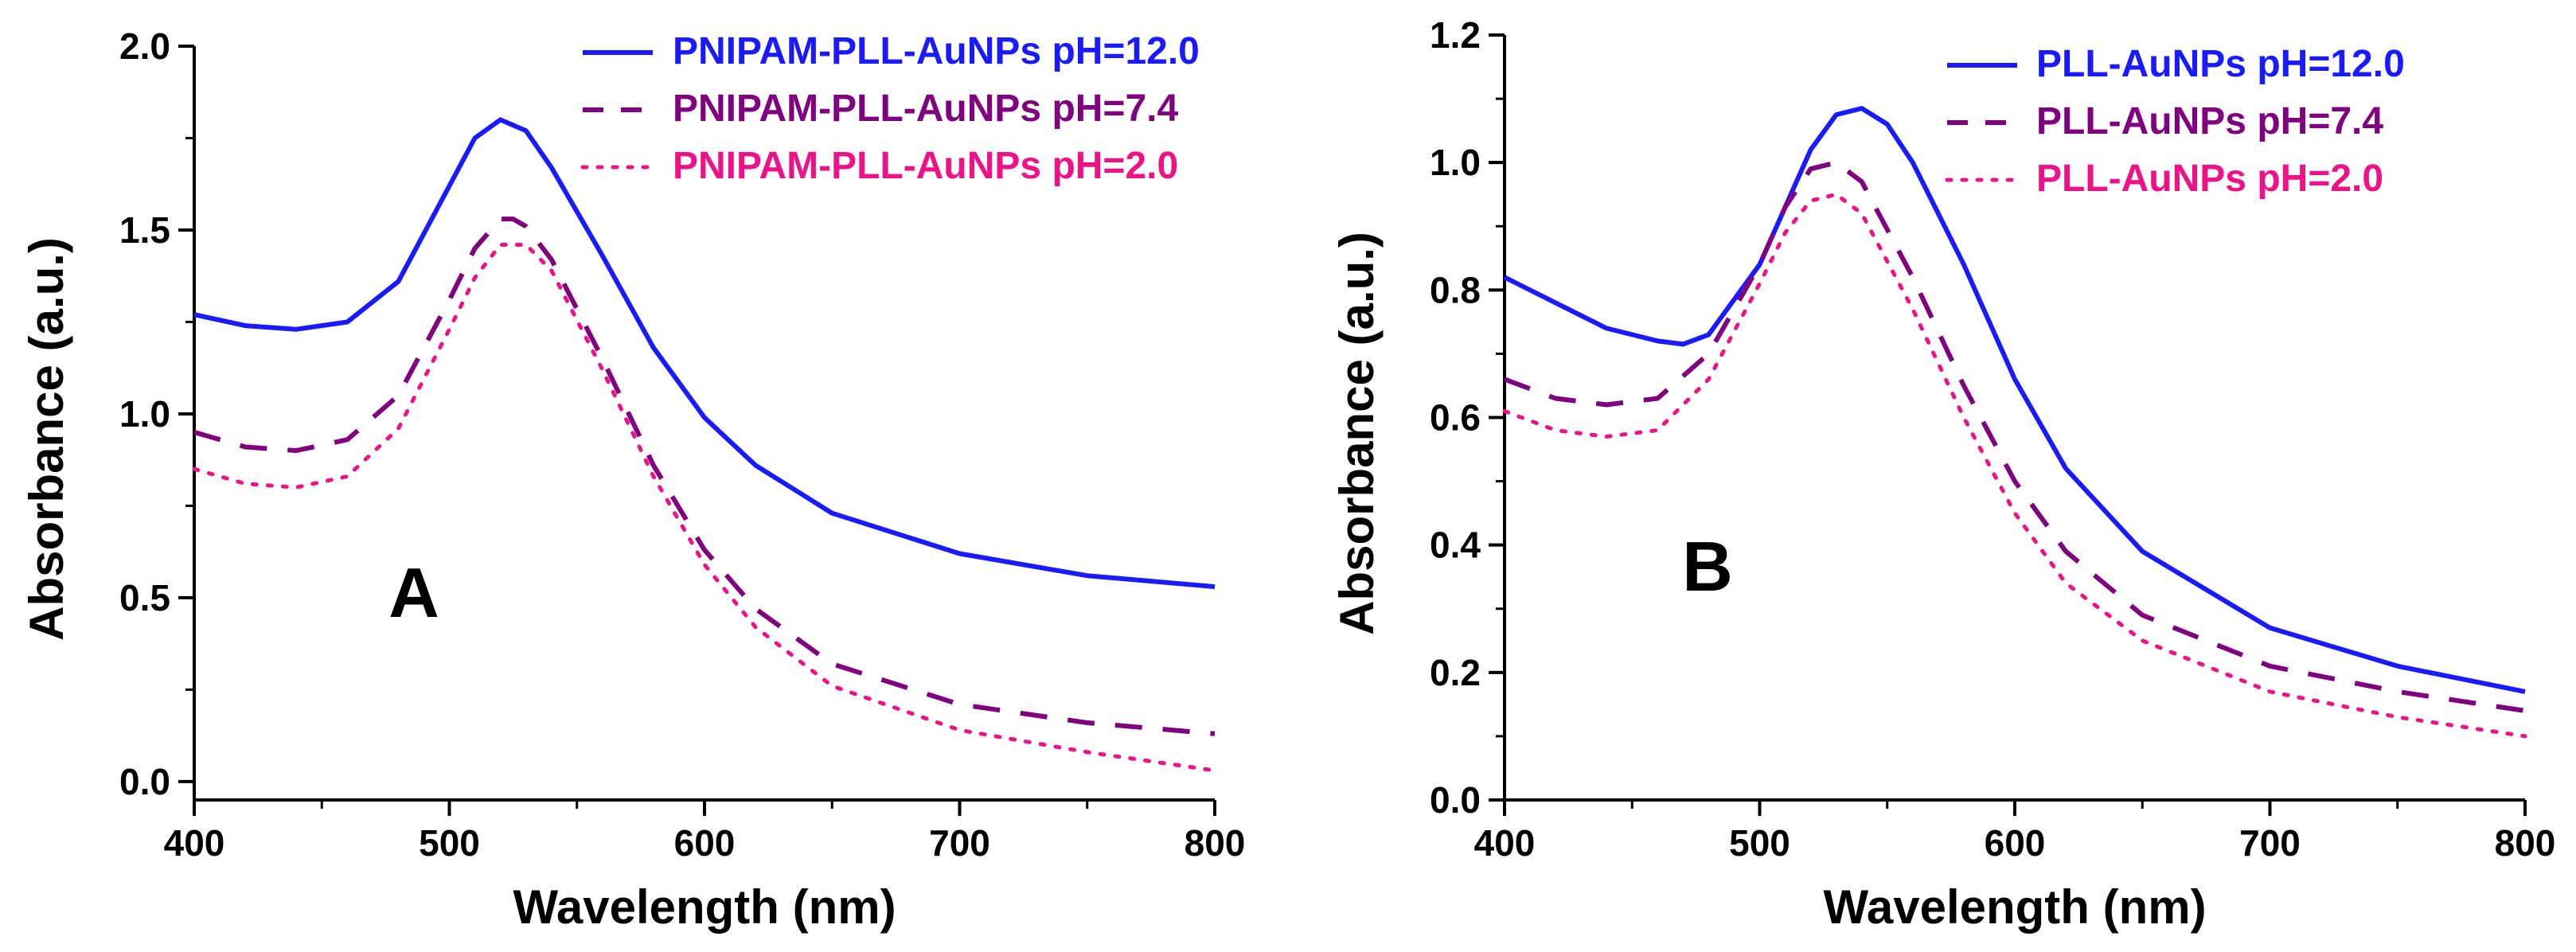  I want to click on y-tick-label: 0.4, so click(1455, 545).